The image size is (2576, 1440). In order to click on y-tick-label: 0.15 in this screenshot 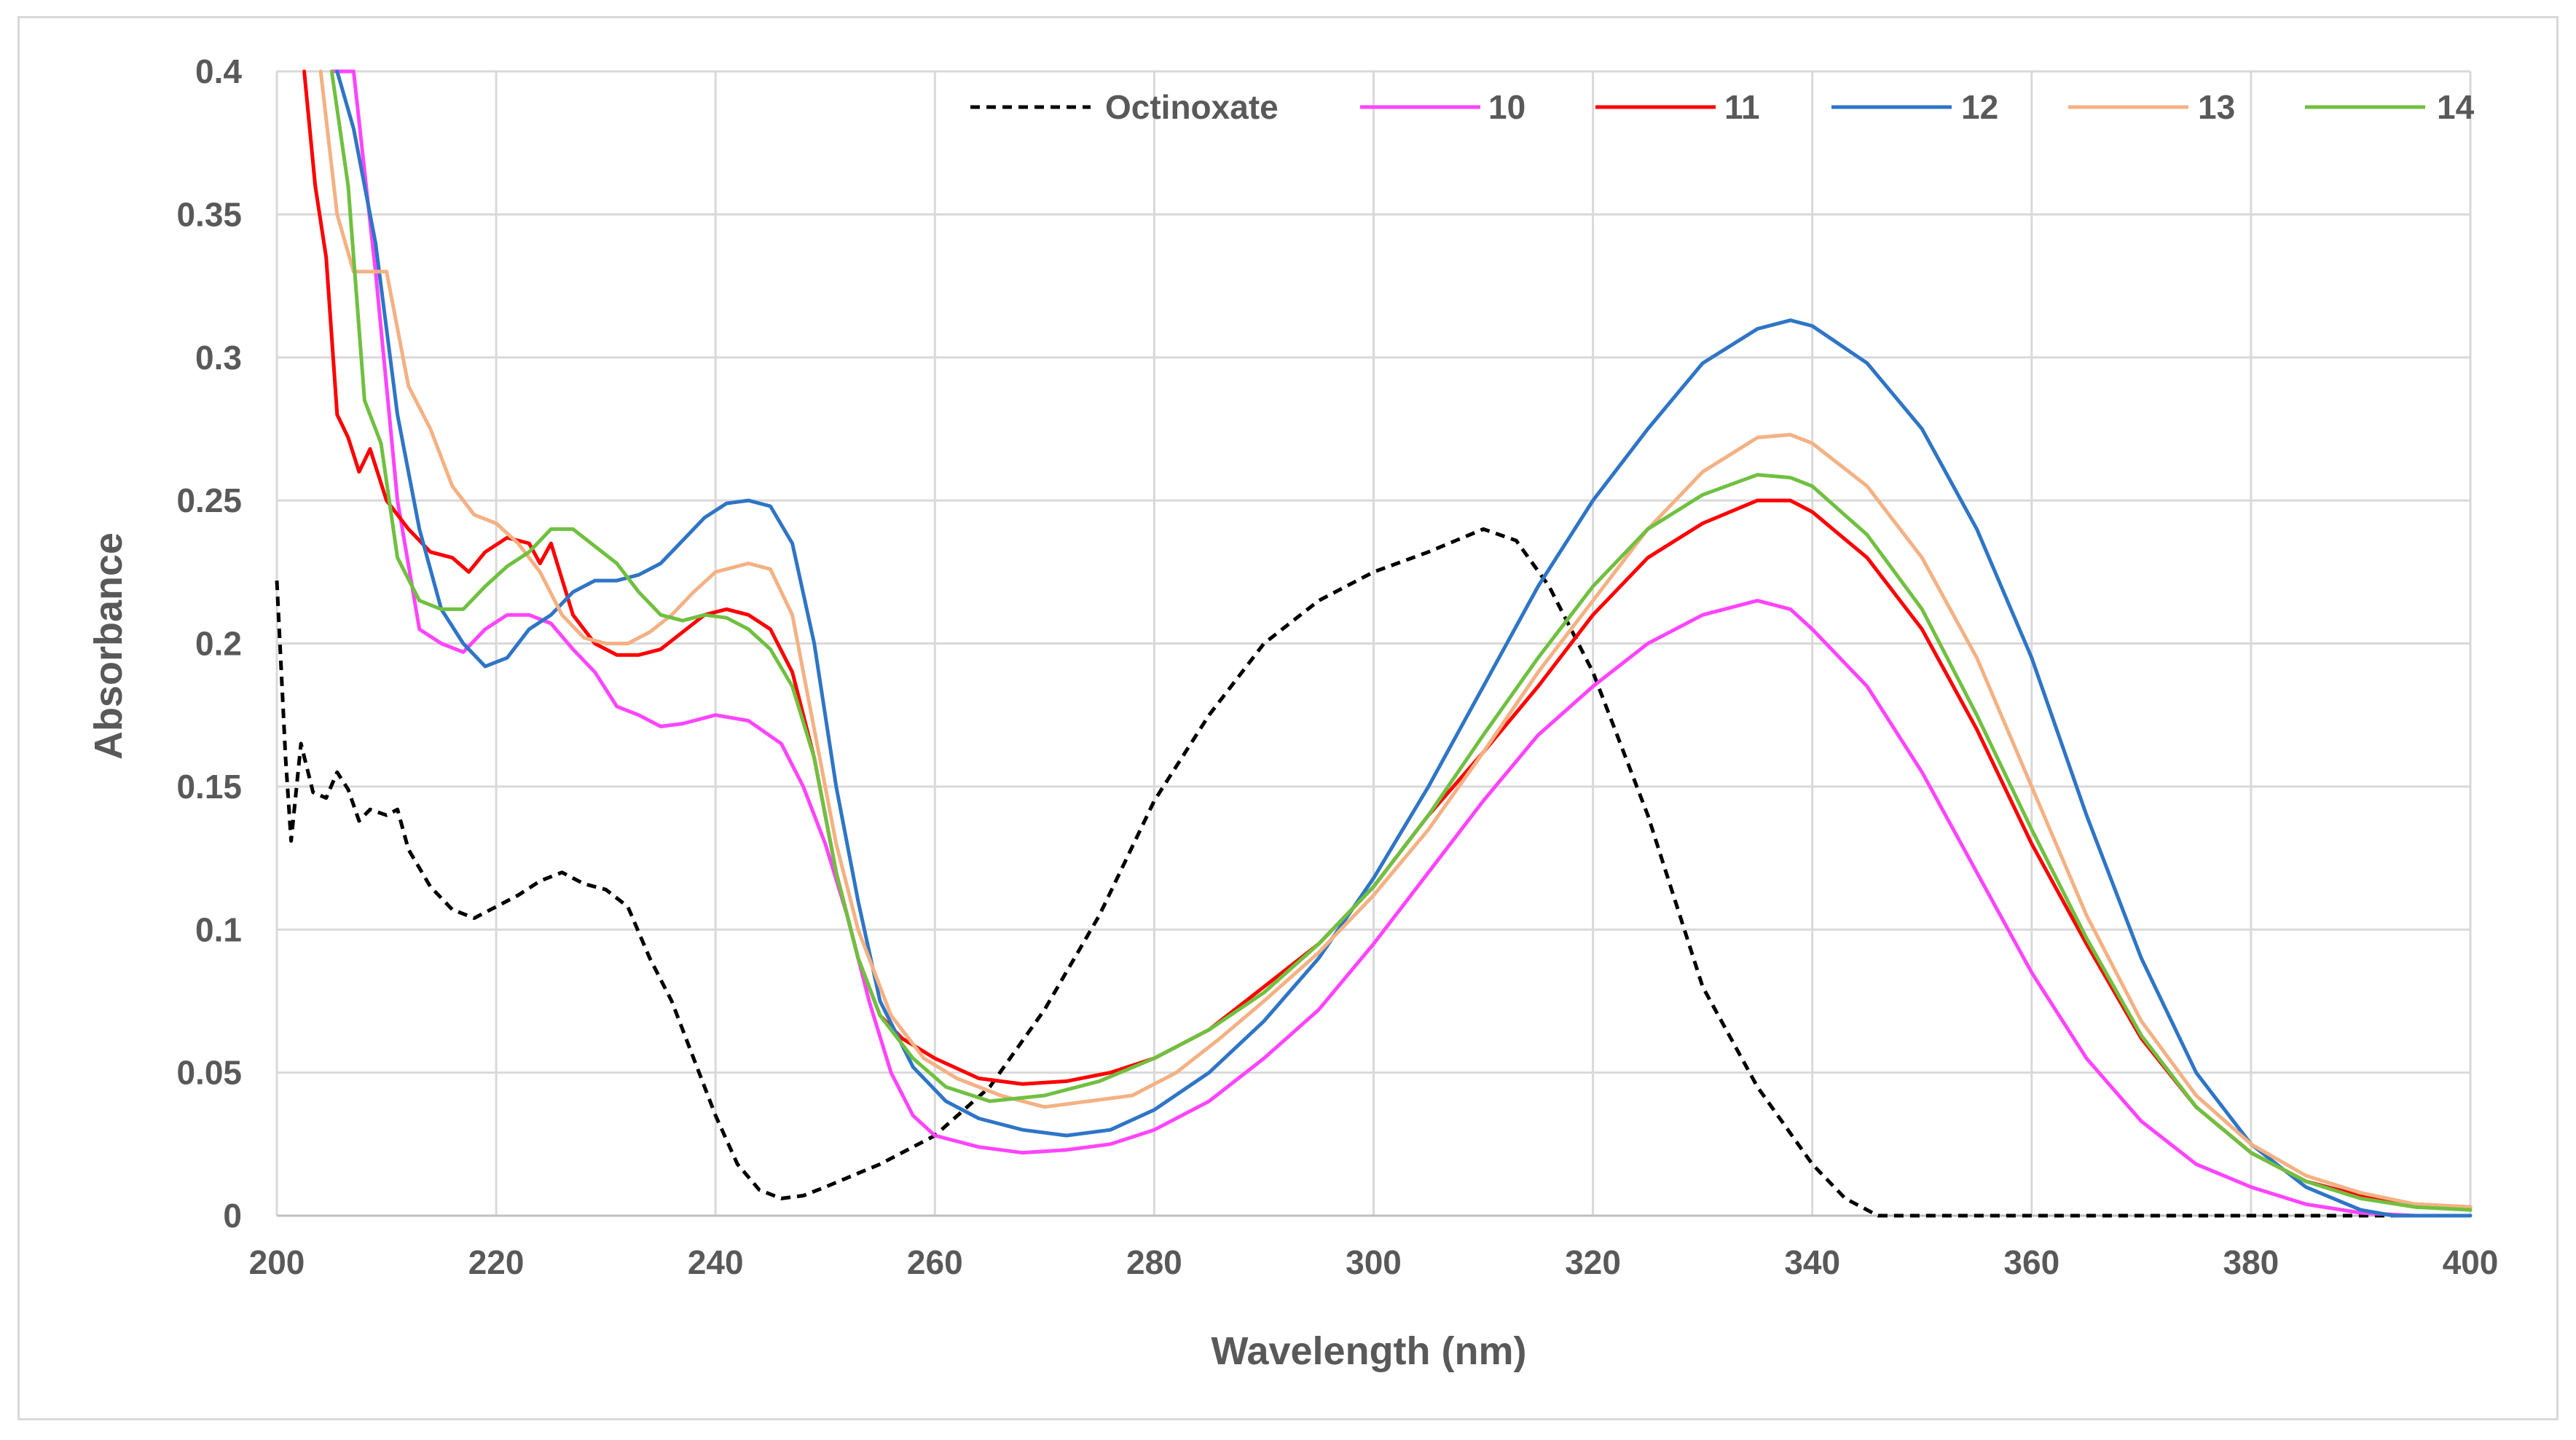, I will do `click(209, 787)`.